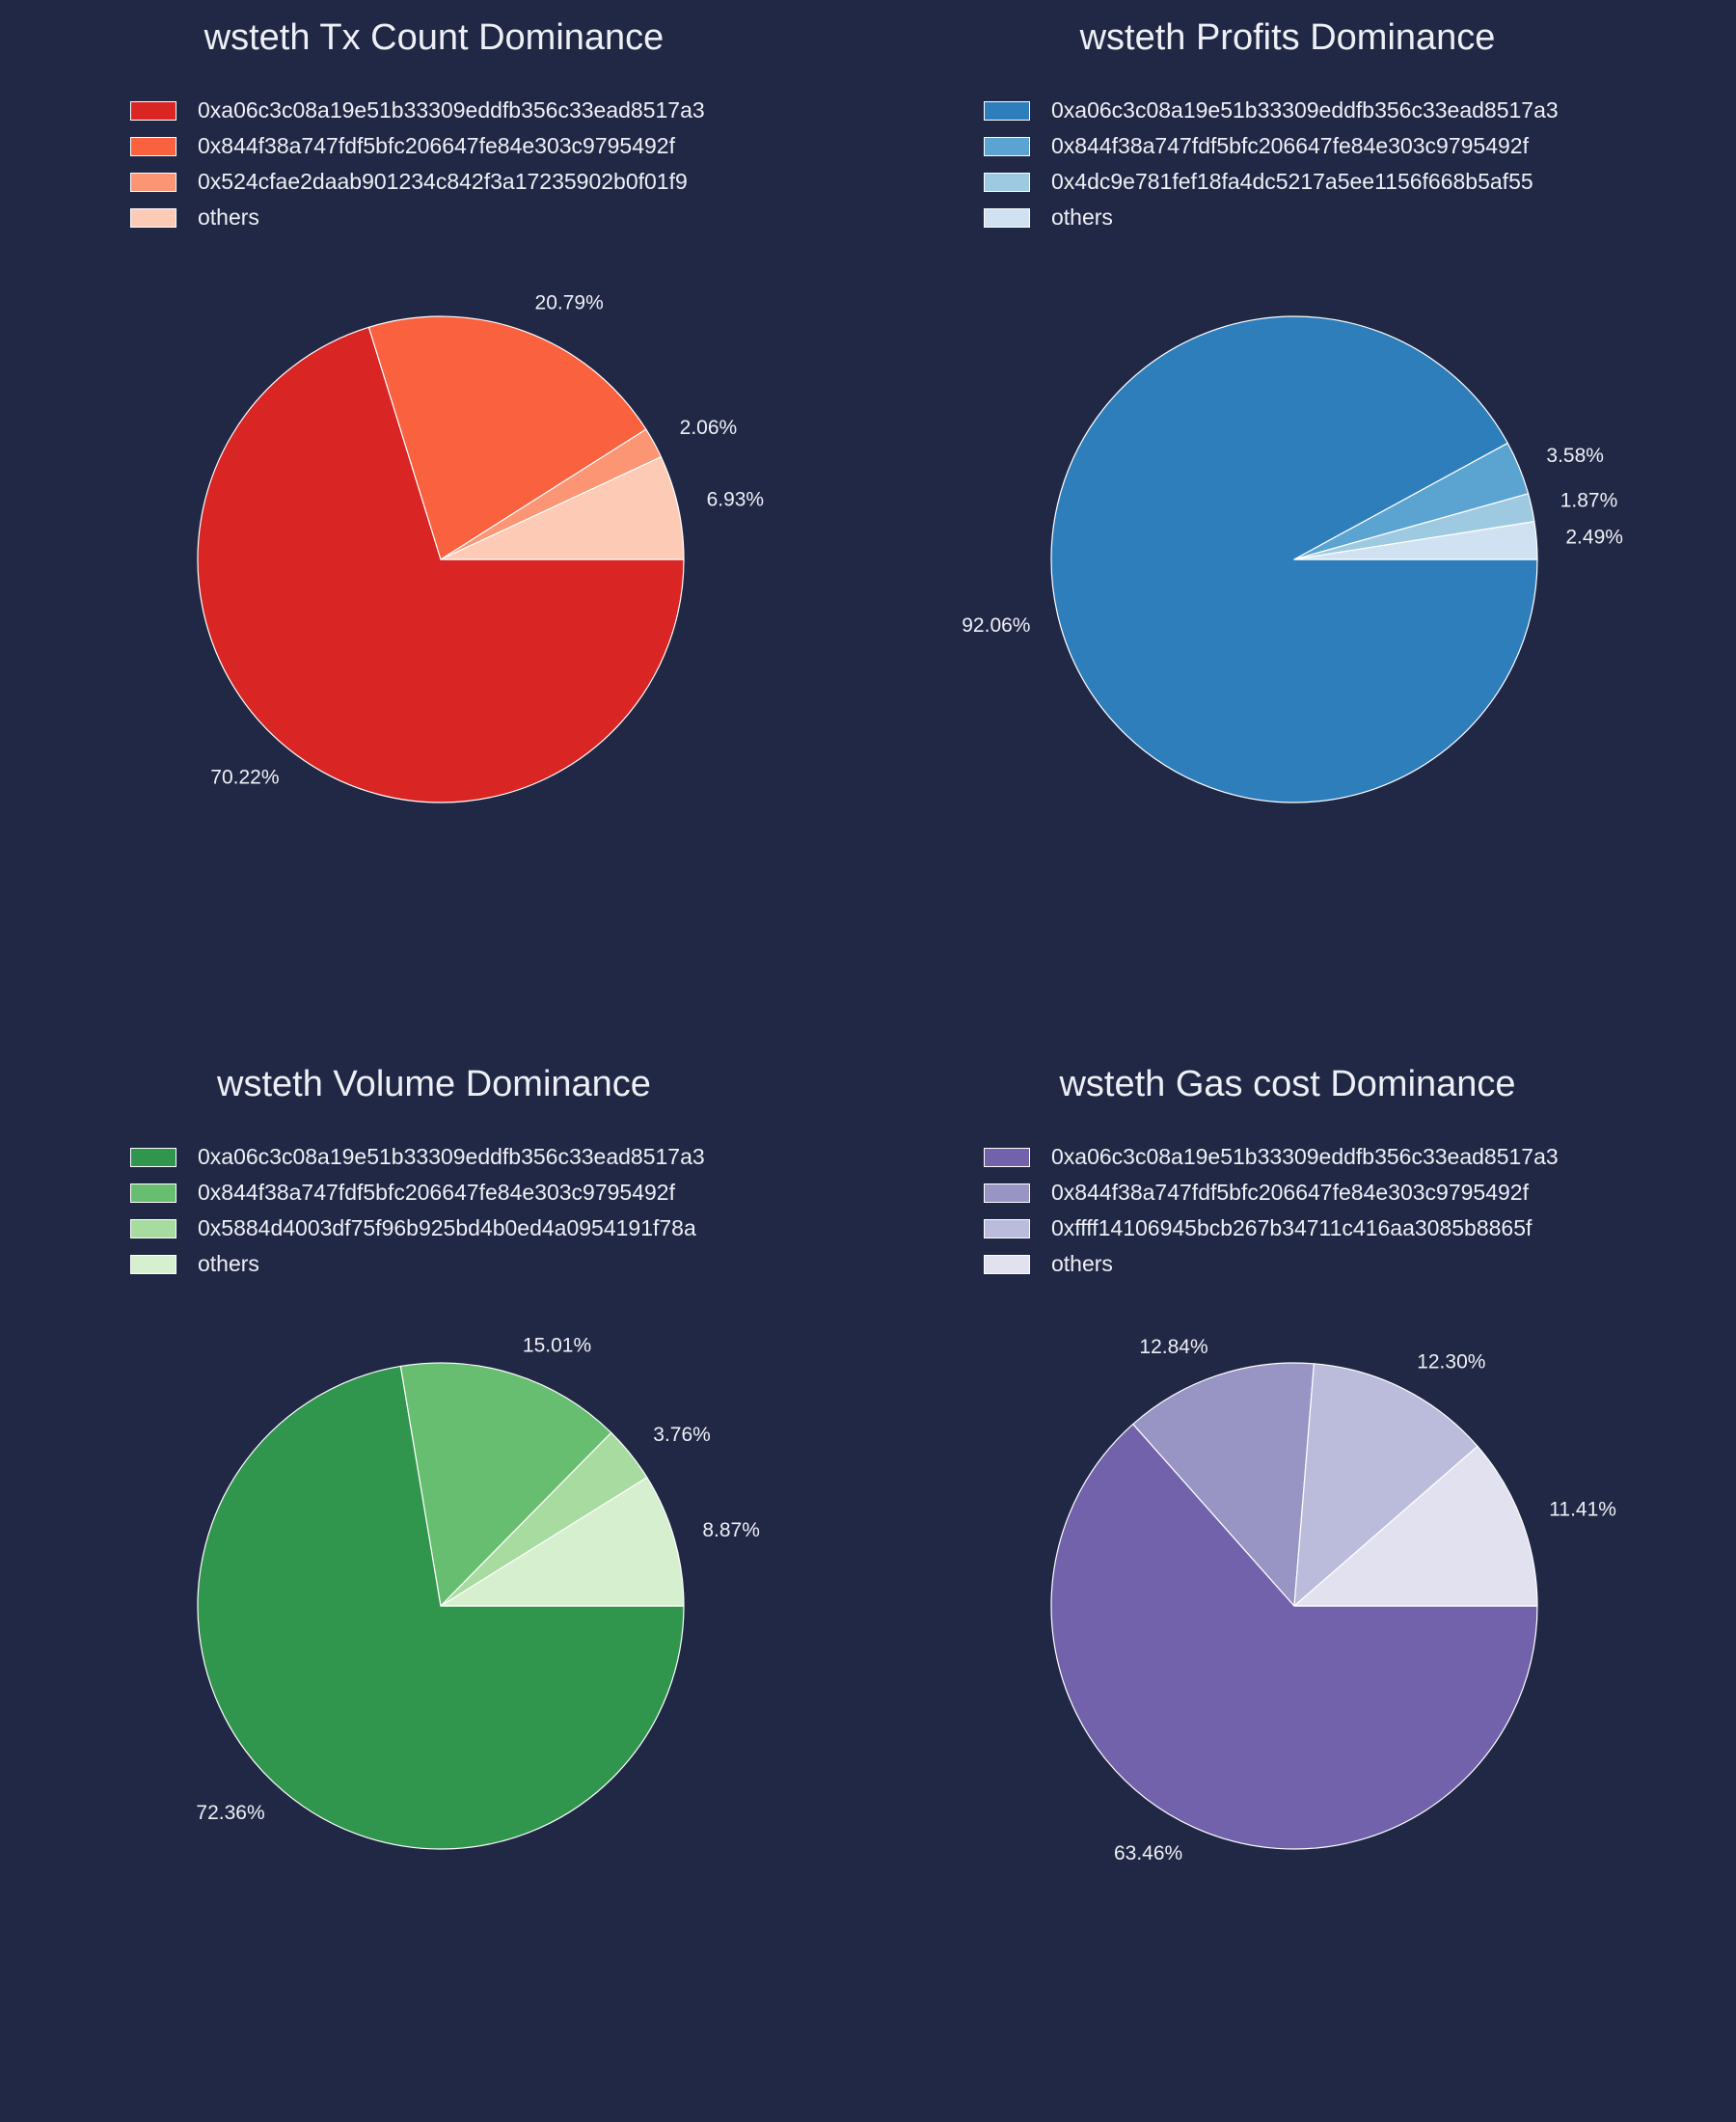  What do you see at coordinates (1173, 1347) in the screenshot?
I see `slice-percent-label: 12.84%` at bounding box center [1173, 1347].